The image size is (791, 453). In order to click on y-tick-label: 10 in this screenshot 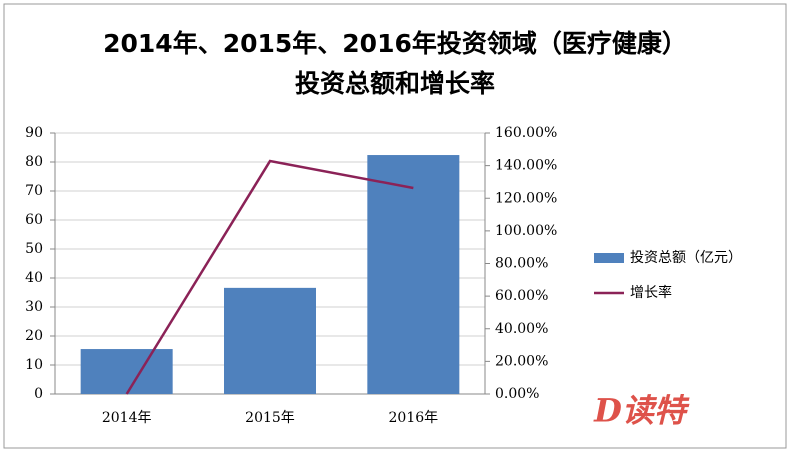, I will do `click(34, 365)`.